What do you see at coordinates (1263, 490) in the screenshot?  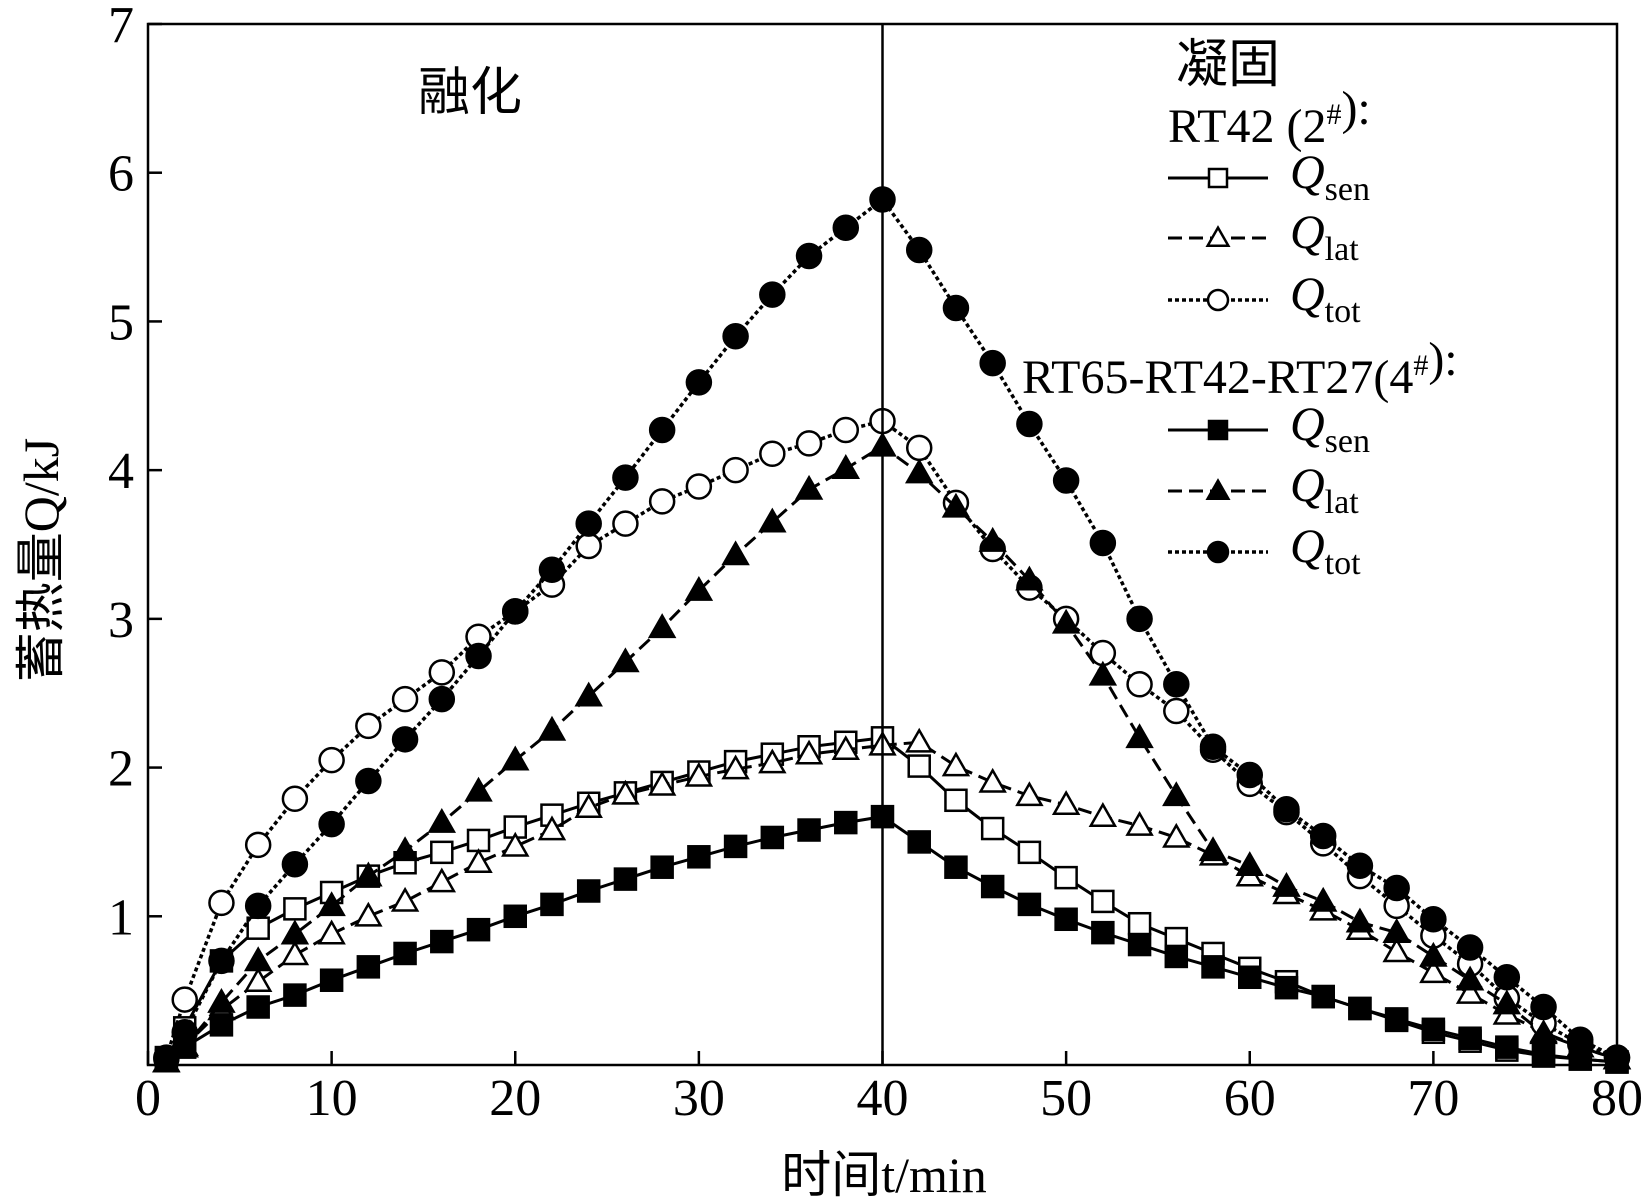 I see `legend-entry-qlat: Qlat` at bounding box center [1263, 490].